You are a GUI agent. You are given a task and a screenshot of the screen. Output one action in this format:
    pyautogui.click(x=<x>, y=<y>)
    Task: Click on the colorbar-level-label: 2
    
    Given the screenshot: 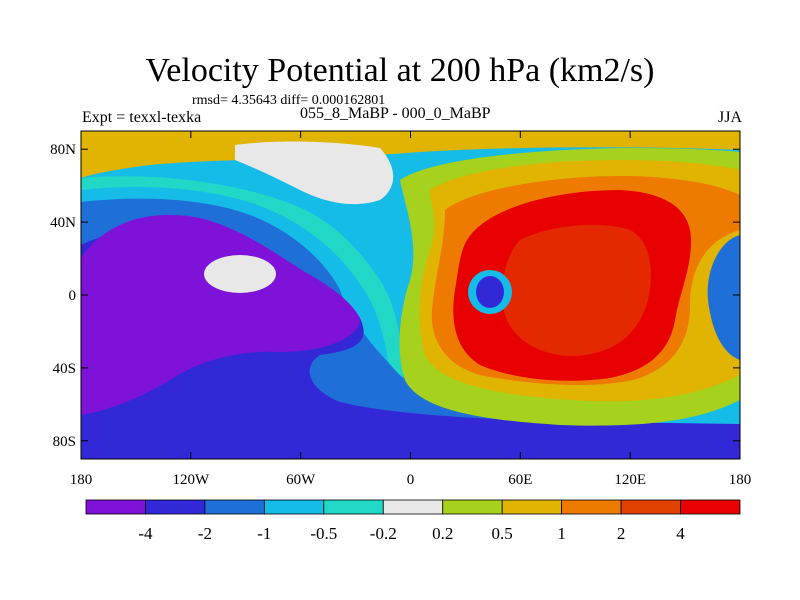 What is the action you would take?
    pyautogui.click(x=621, y=533)
    